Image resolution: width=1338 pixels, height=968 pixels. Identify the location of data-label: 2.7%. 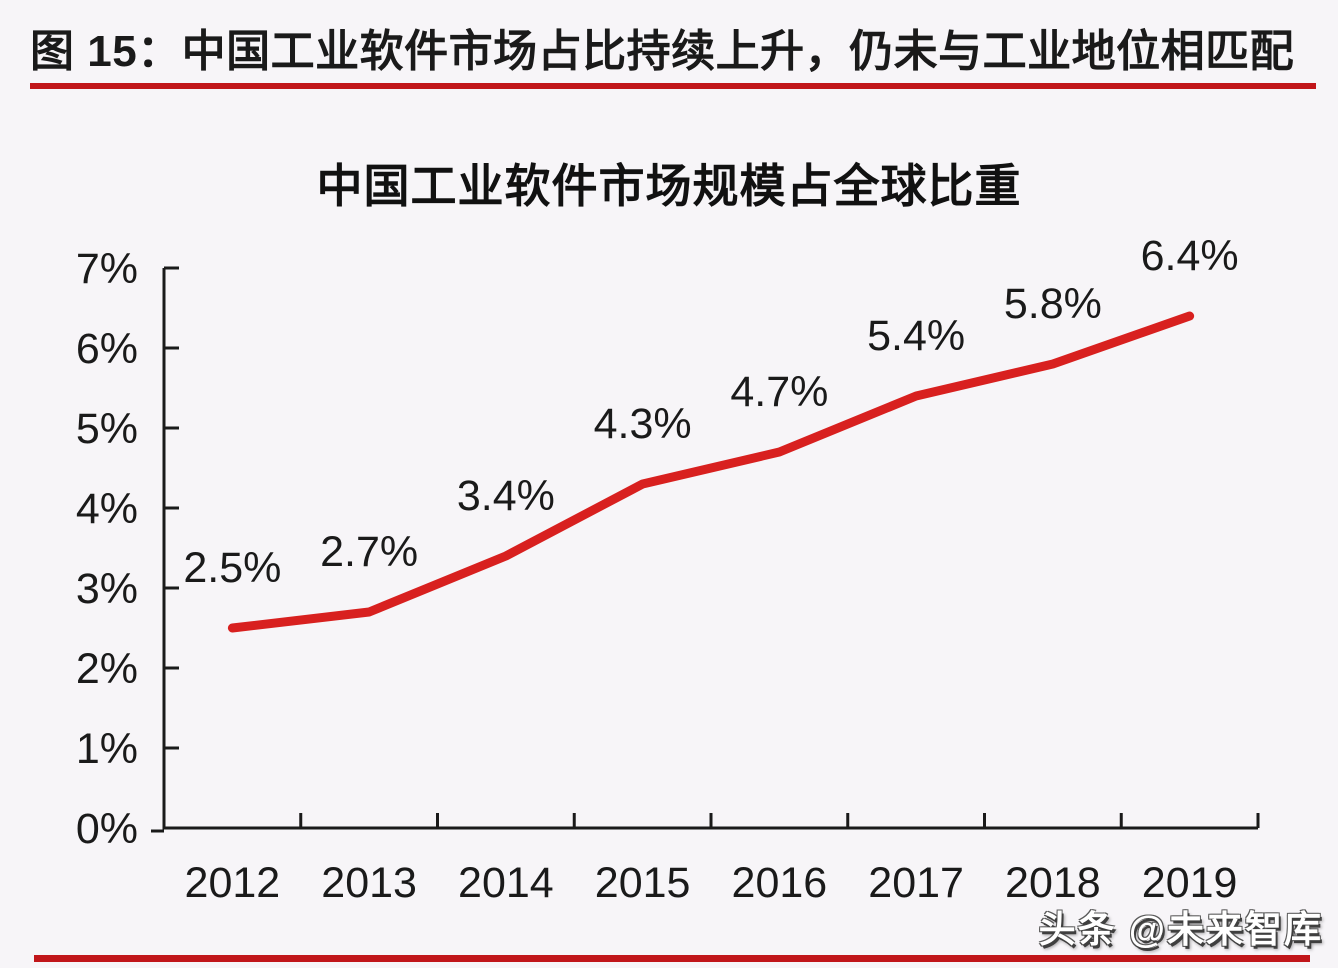
(369, 552).